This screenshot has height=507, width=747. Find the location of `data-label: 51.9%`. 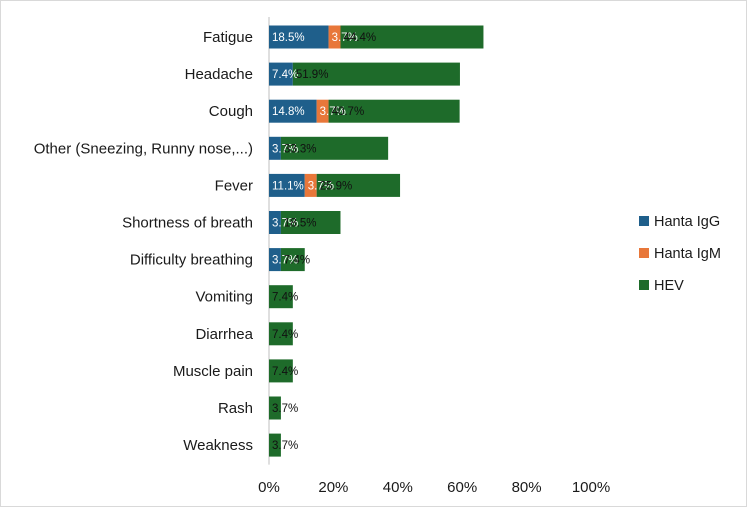

data-label: 51.9% is located at coordinates (312, 75).